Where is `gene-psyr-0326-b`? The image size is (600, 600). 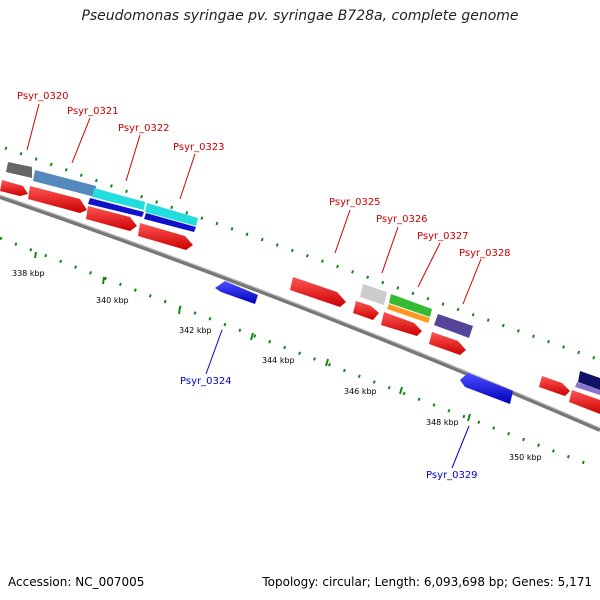
gene-psyr-0326-b is located at coordinates (366, 310).